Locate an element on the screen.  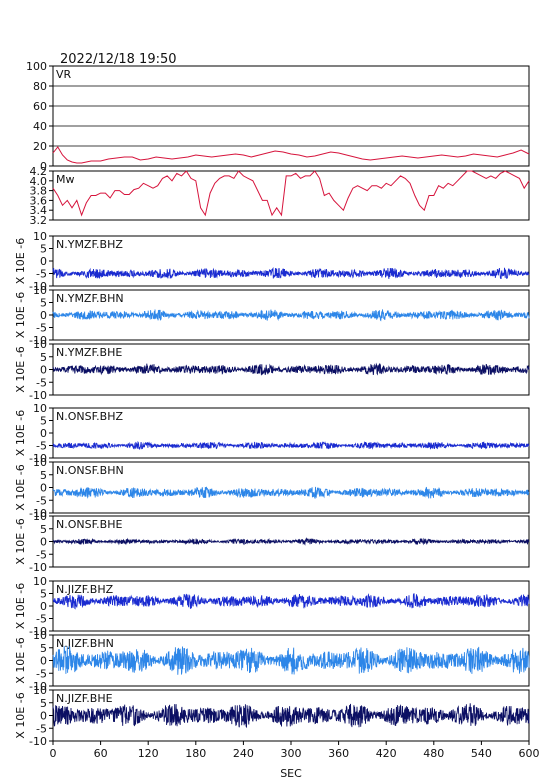
x-tick-label: 120 is located at coordinates (148, 753).